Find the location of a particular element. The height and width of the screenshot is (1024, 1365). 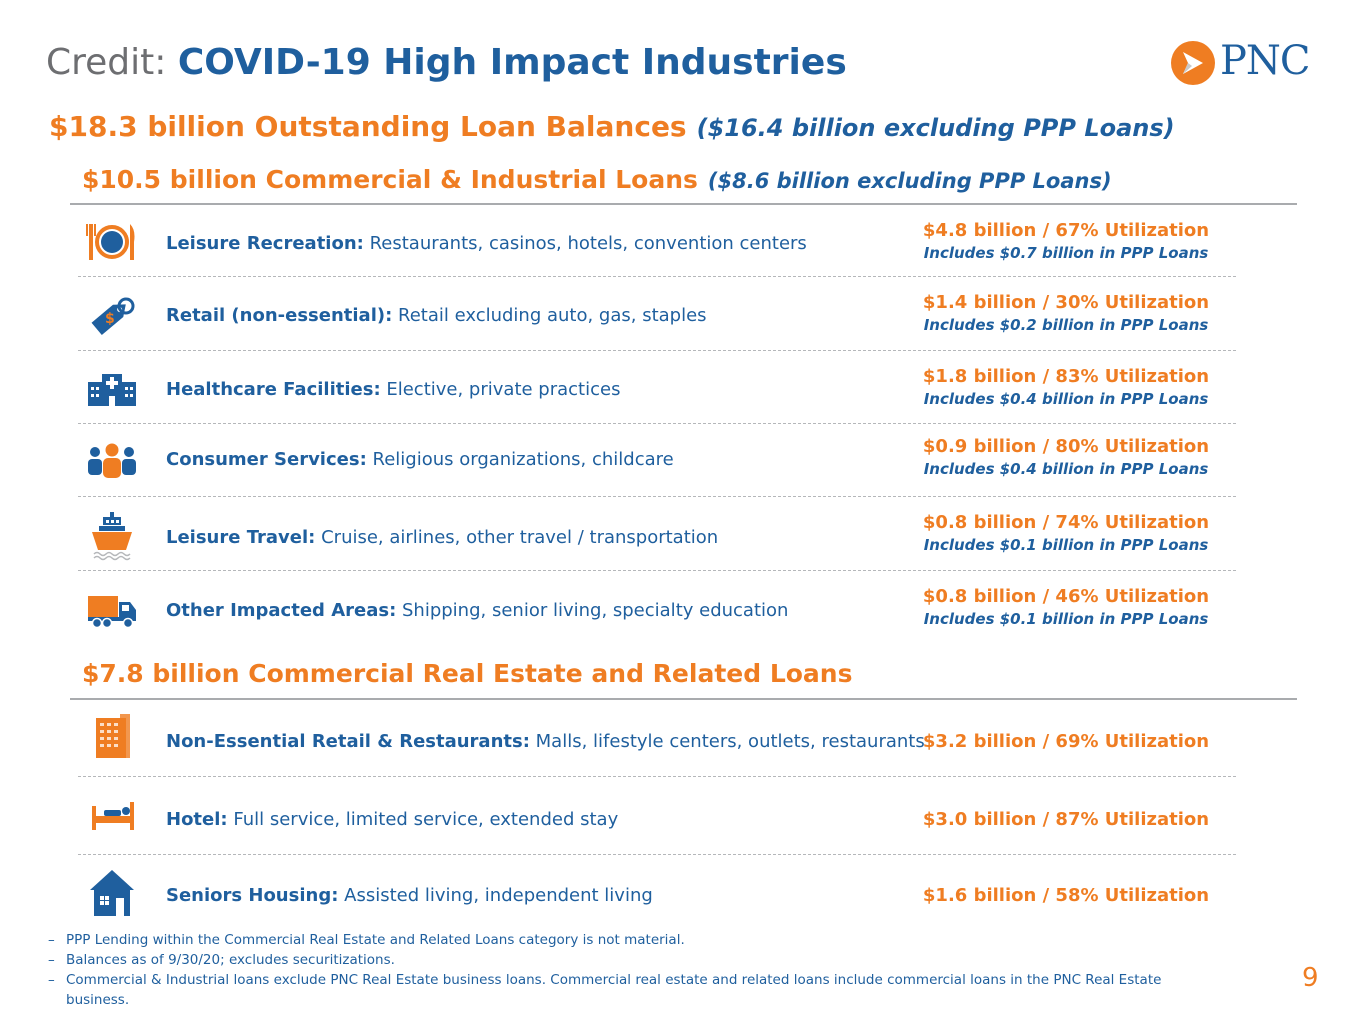

row-detail: Religious organizations, childcare is located at coordinates (520, 459).